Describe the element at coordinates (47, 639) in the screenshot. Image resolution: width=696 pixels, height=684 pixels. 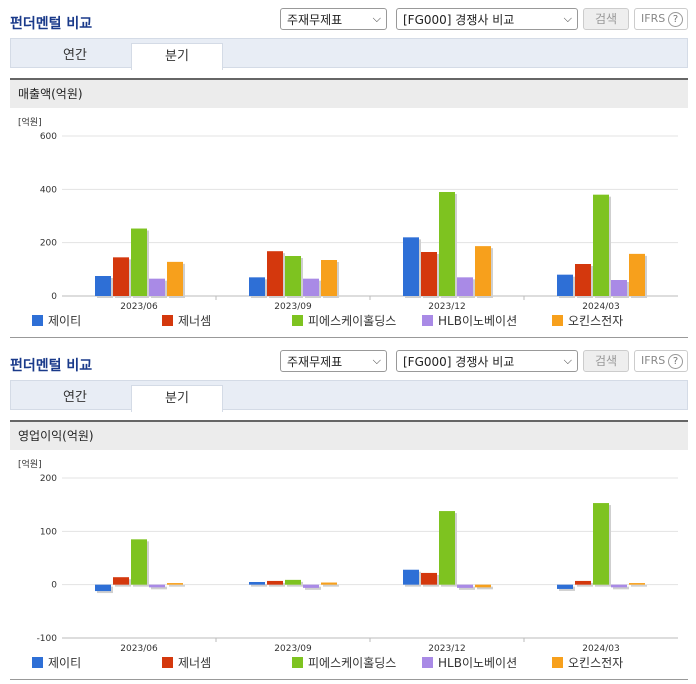
I see `y-tick-label: -100` at that location.